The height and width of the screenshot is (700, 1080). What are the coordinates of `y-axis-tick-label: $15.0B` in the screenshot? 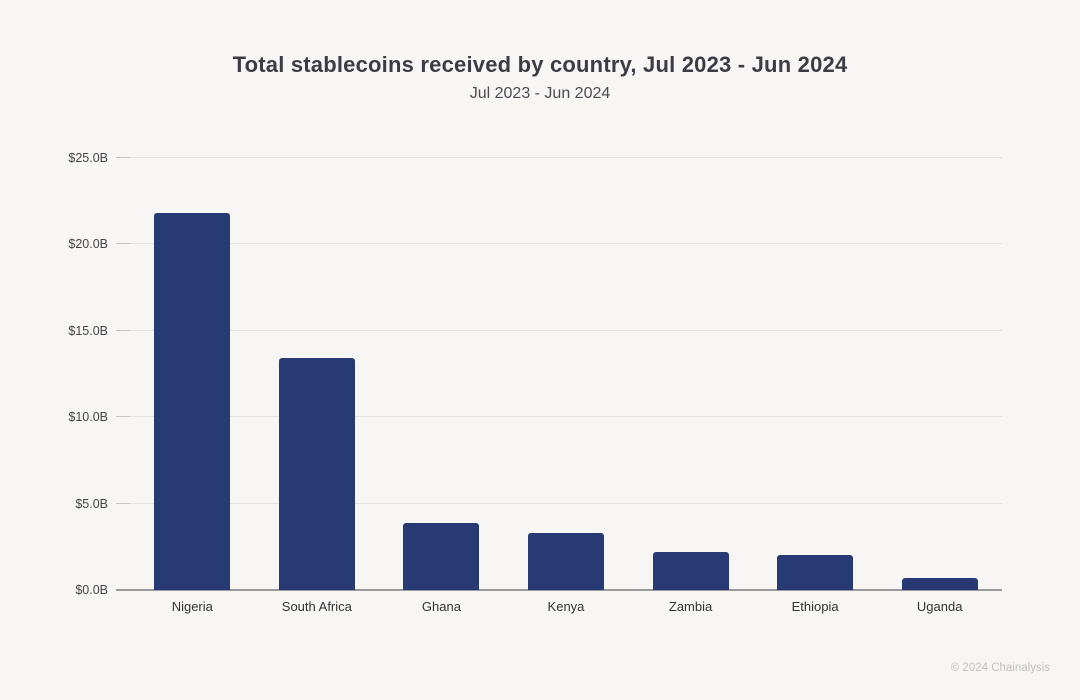 It's located at (88, 330).